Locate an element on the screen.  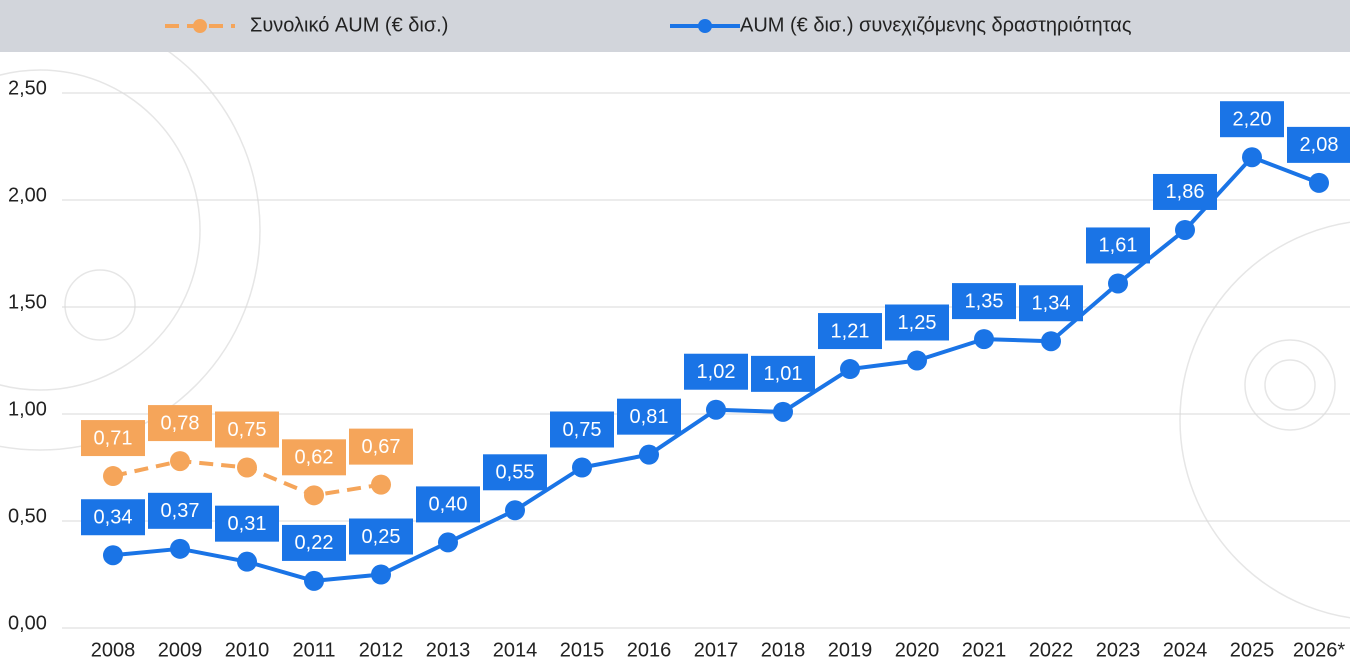
data-label: 2,20 is located at coordinates (1252, 119).